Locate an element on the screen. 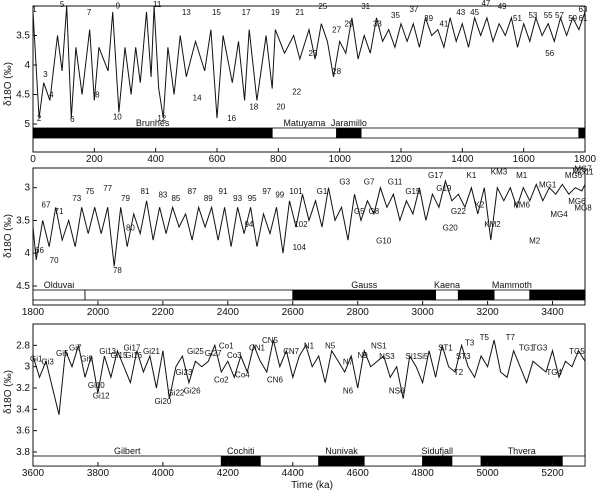  stage-label: 41 is located at coordinates (443, 24).